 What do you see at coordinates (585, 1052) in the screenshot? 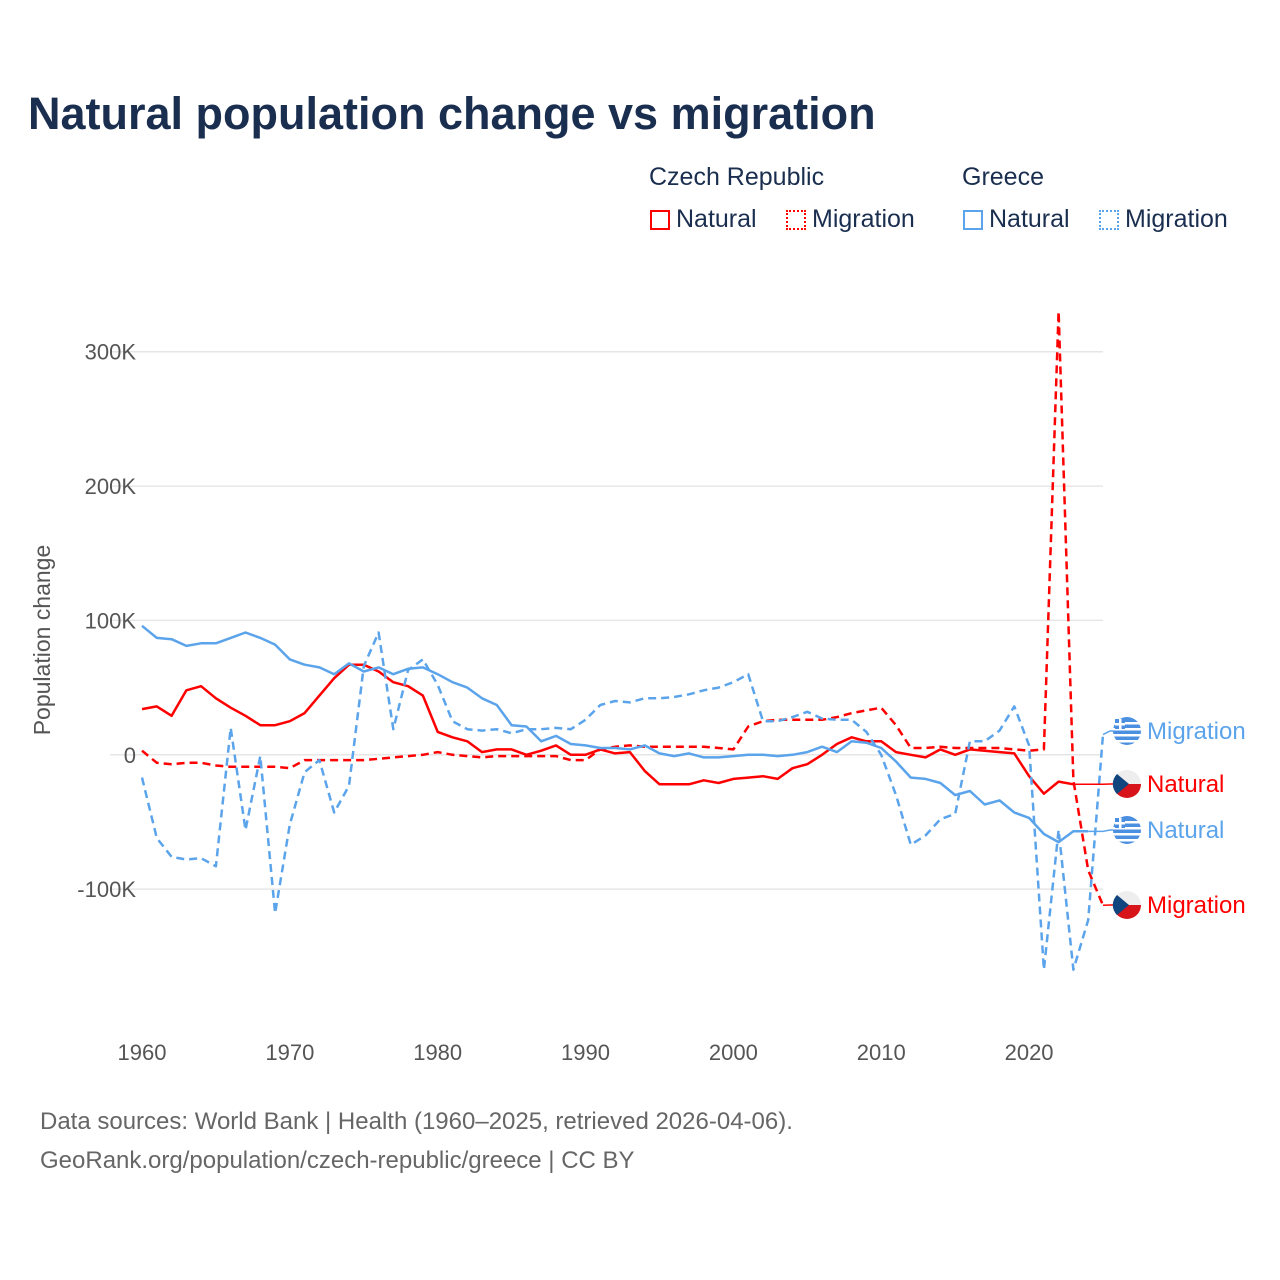
I see `x-tick-label: 1990` at bounding box center [585, 1052].